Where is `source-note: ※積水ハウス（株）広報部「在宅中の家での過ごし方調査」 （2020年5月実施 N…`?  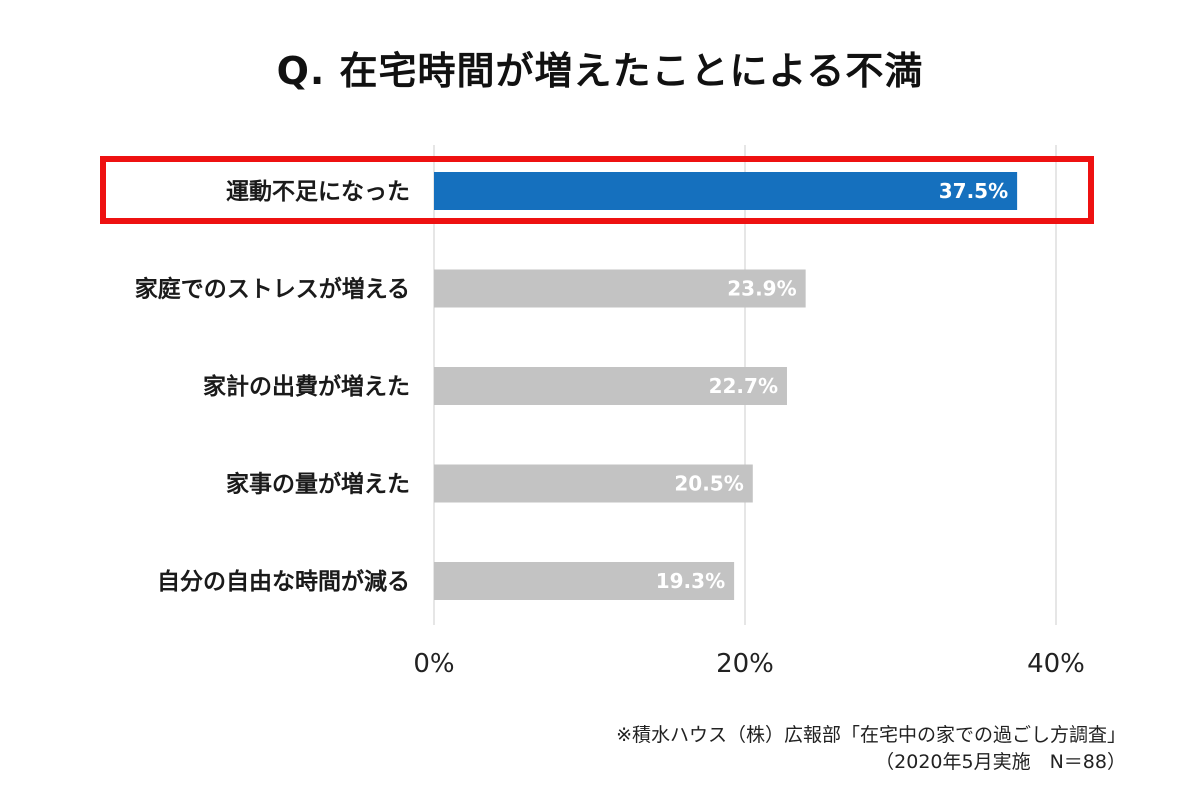
source-note: ※積水ハウス（株）広報部「在宅中の家での過ごし方調査」 （2020年5月実施 N… is located at coordinates (871, 749).